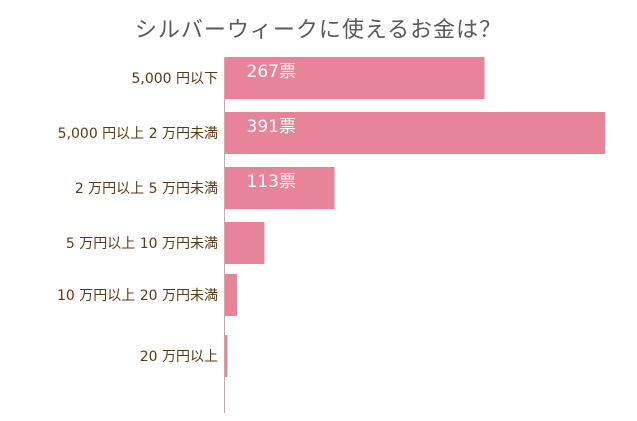  What do you see at coordinates (146, 189) in the screenshot?
I see `category-label: 2 万円以上 5 万円未満` at bounding box center [146, 189].